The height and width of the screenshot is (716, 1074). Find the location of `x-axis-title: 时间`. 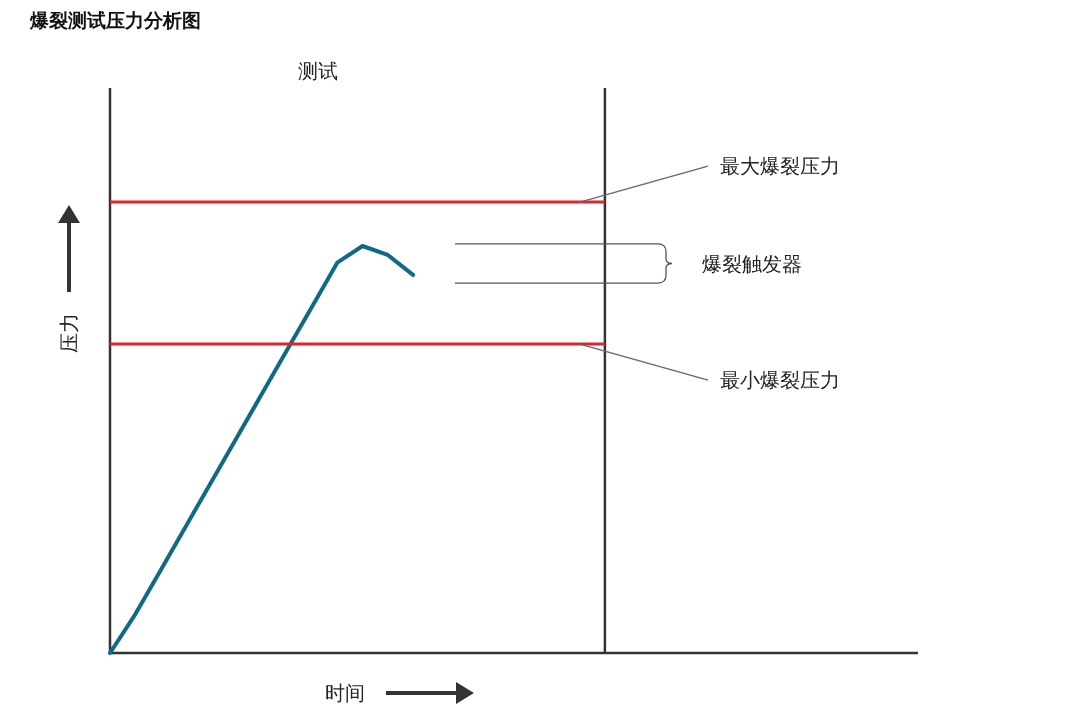

x-axis-title: 时间 is located at coordinates (345, 693).